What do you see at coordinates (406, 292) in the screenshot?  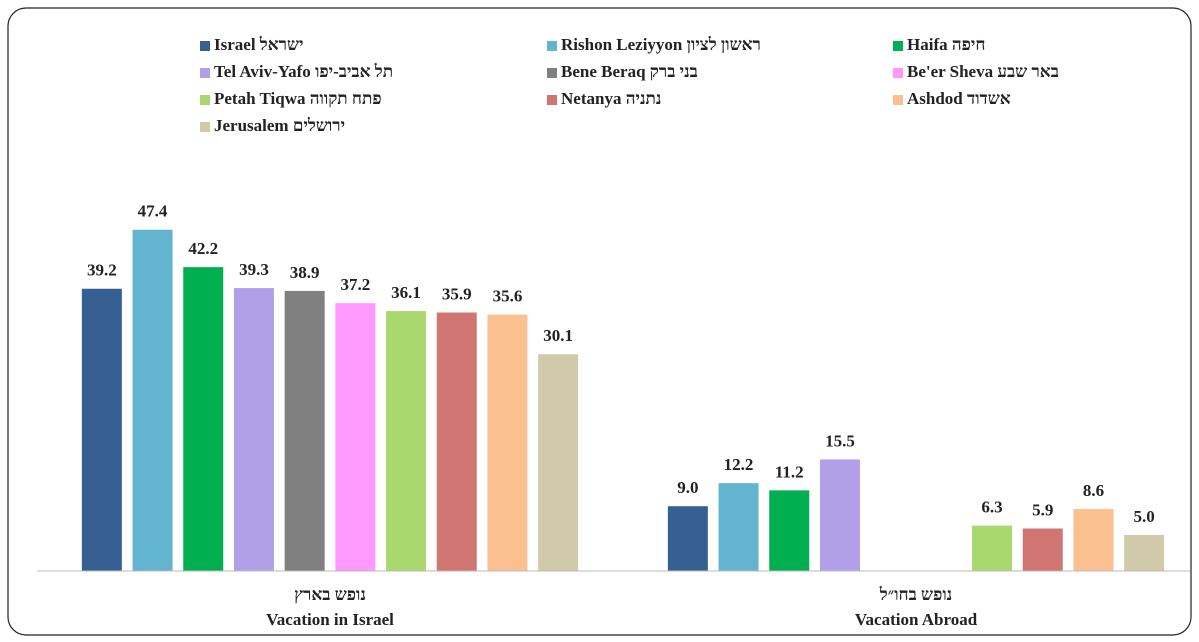 I see `value-label: 36.1` at bounding box center [406, 292].